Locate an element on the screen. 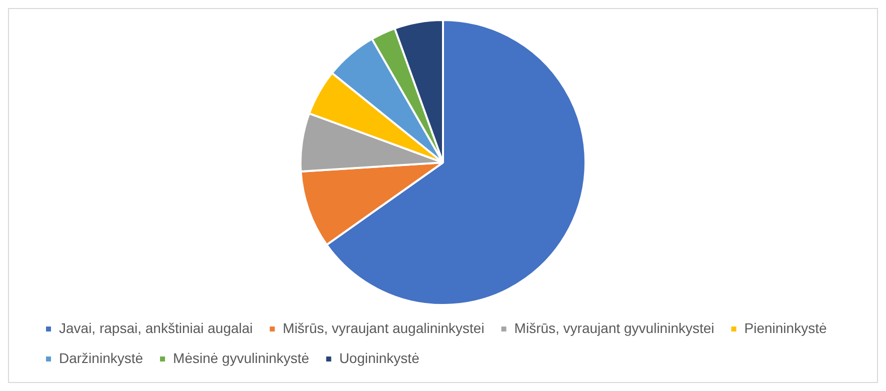  legend-label: Mišrūs, vyraujant gyvulininkystei is located at coordinates (614, 328).